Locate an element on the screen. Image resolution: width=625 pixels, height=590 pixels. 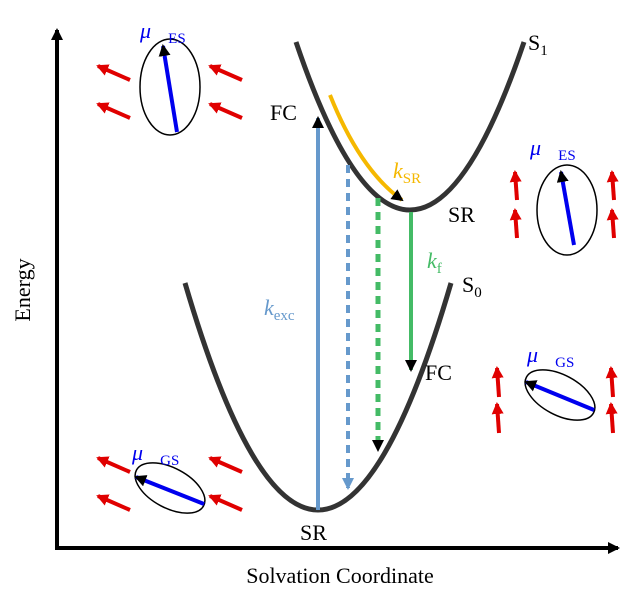
y-axis-label: Energy is located at coordinates (22, 289).